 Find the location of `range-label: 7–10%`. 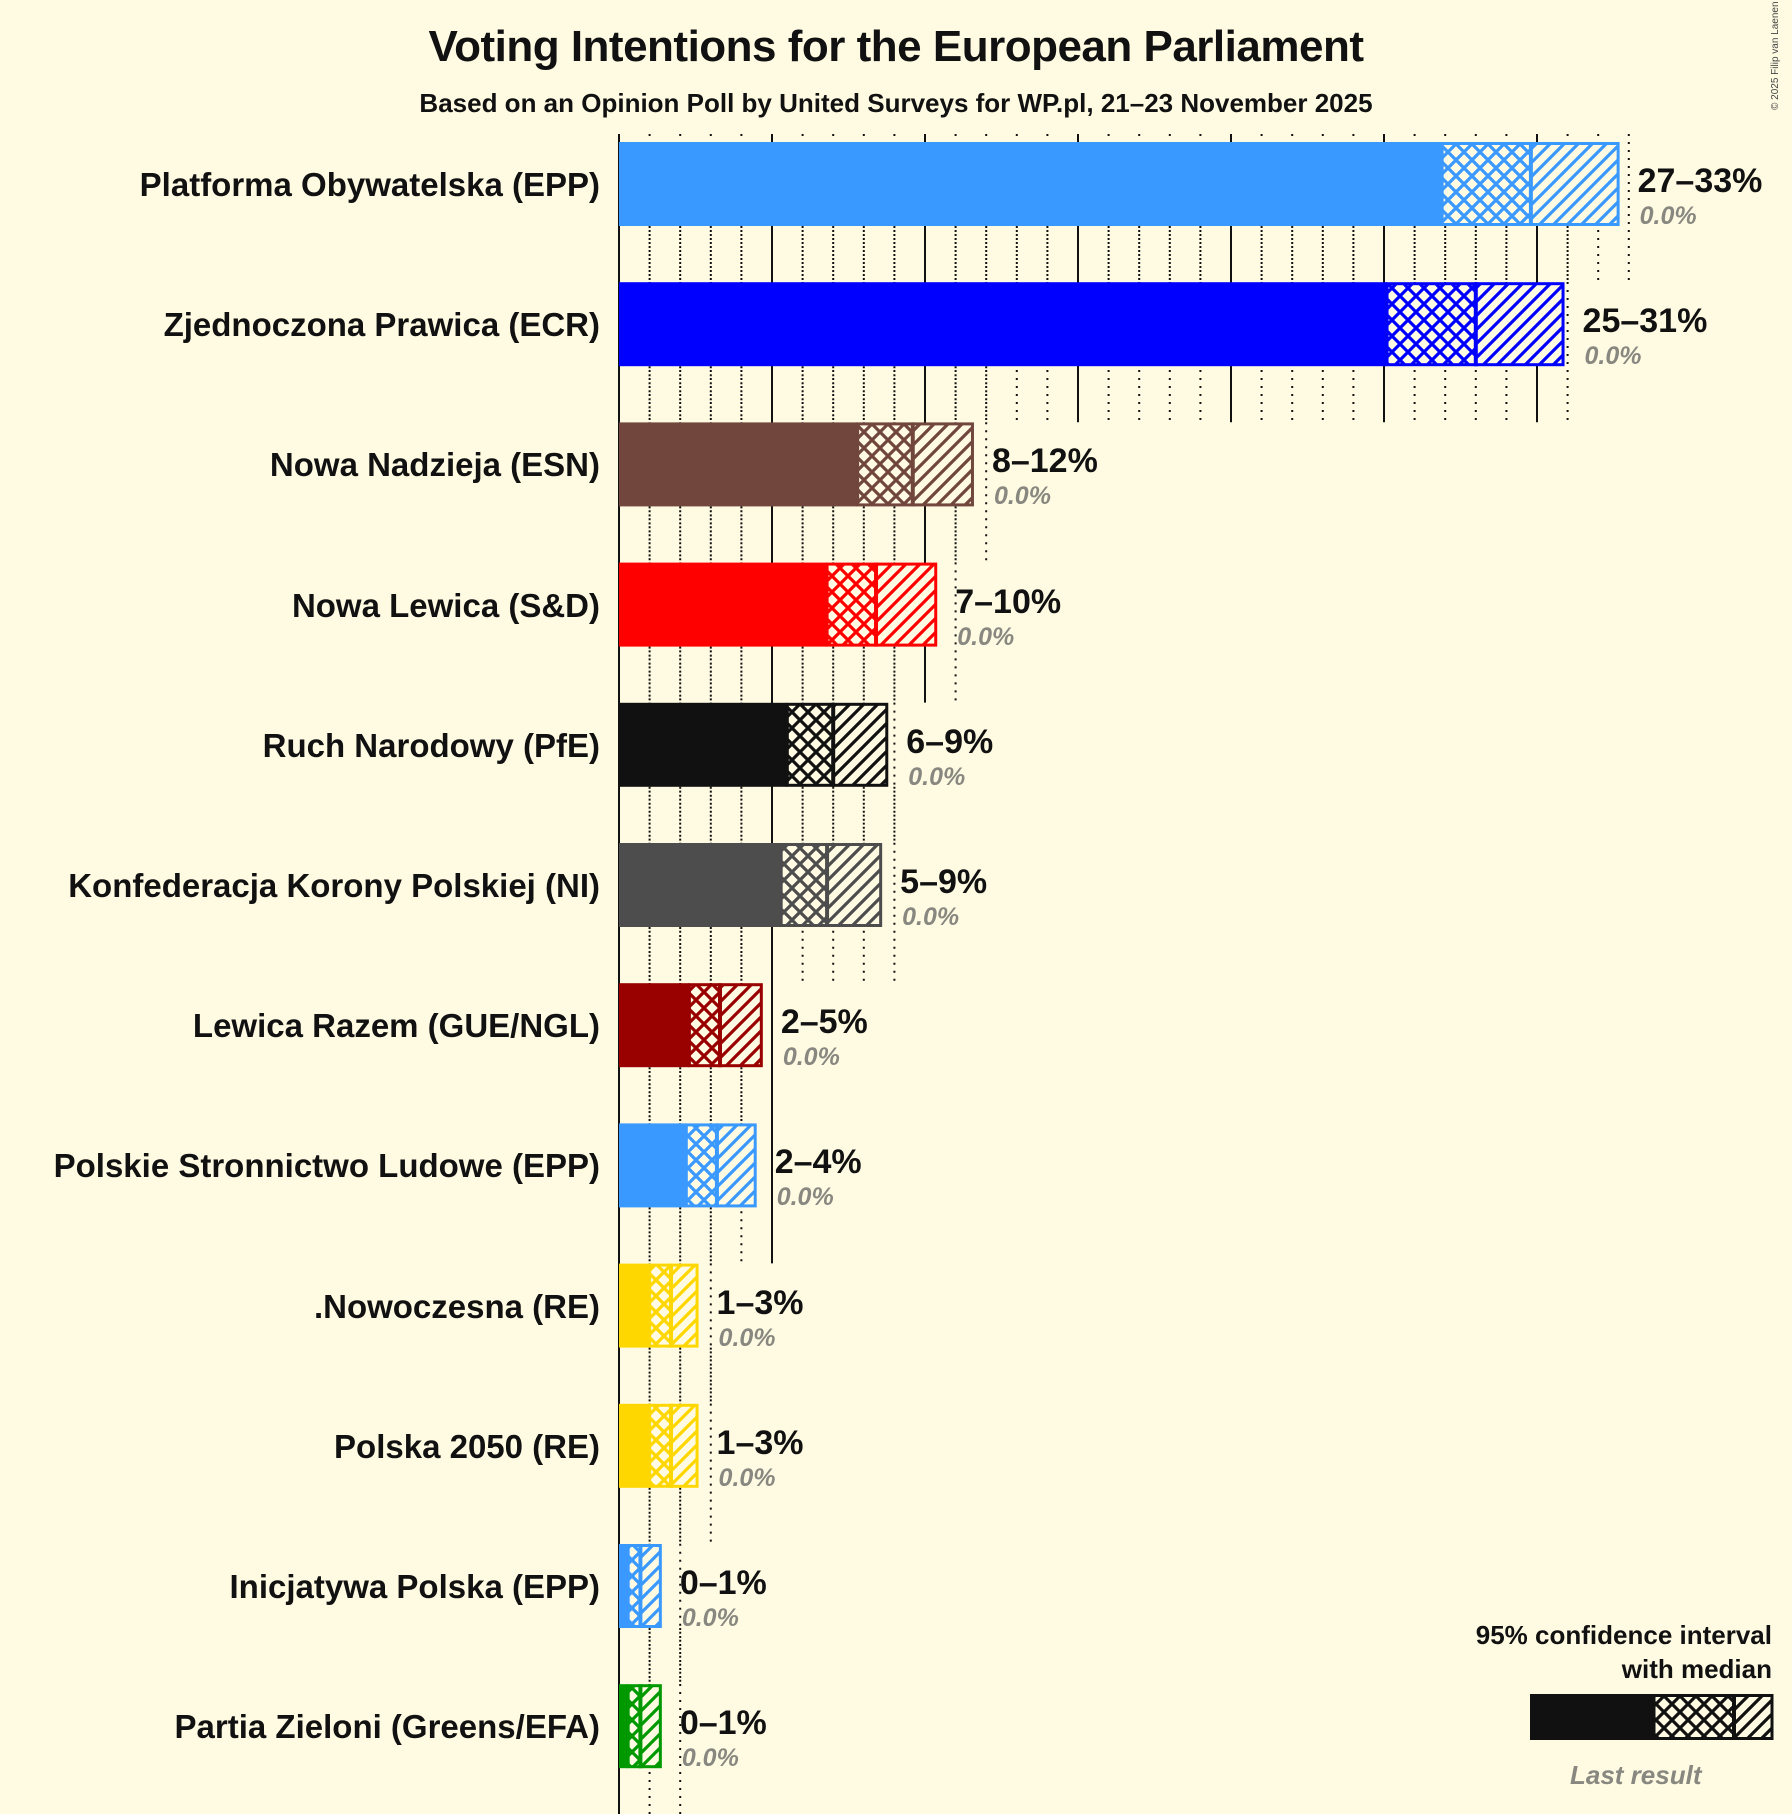

range-label: 7–10% is located at coordinates (1008, 601).